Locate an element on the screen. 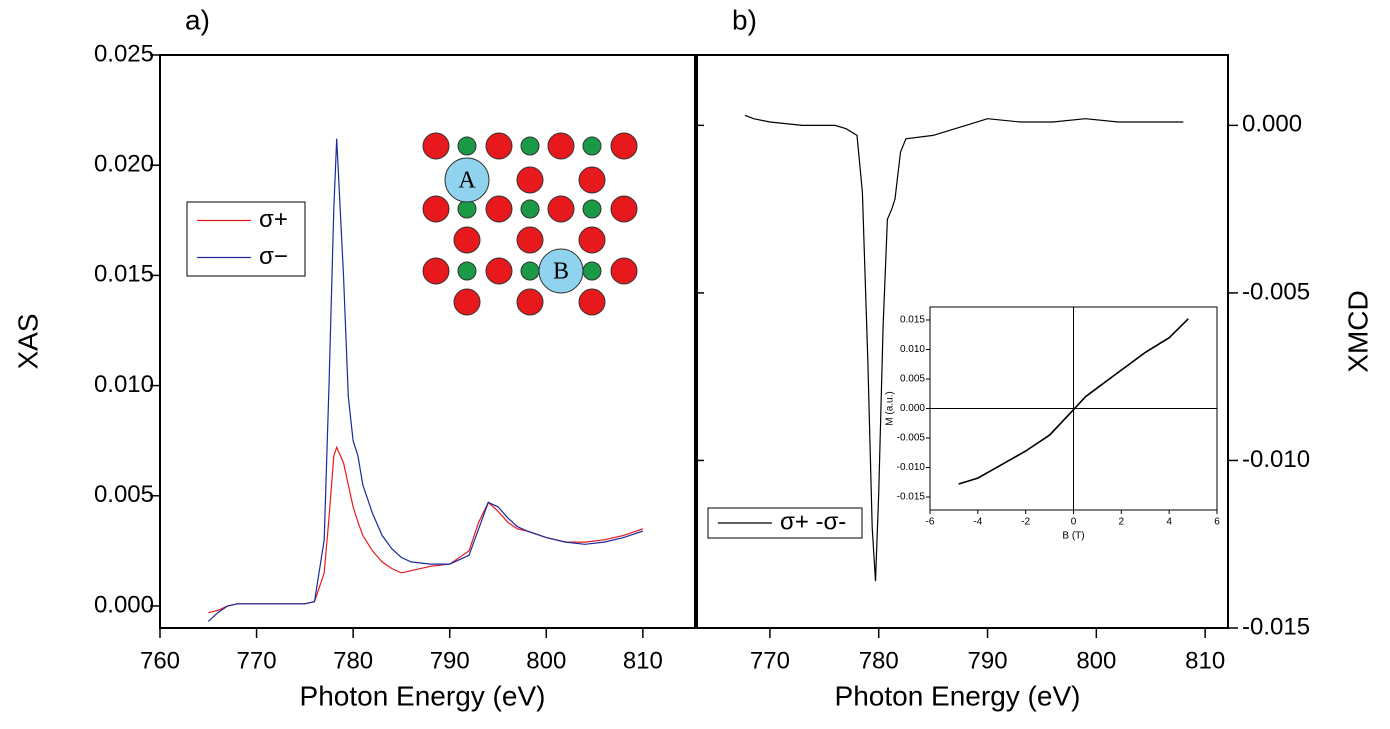 The width and height of the screenshot is (1390, 729). y-tick-label: 0.025 is located at coordinates (124, 53).